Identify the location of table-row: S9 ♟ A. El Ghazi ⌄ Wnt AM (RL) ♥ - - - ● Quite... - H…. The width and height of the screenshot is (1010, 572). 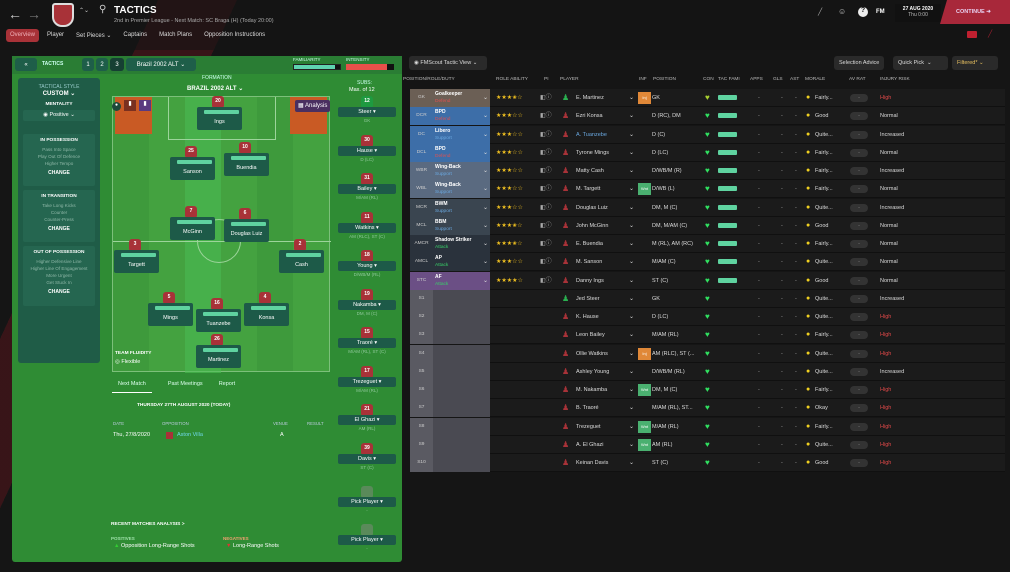
(707, 444).